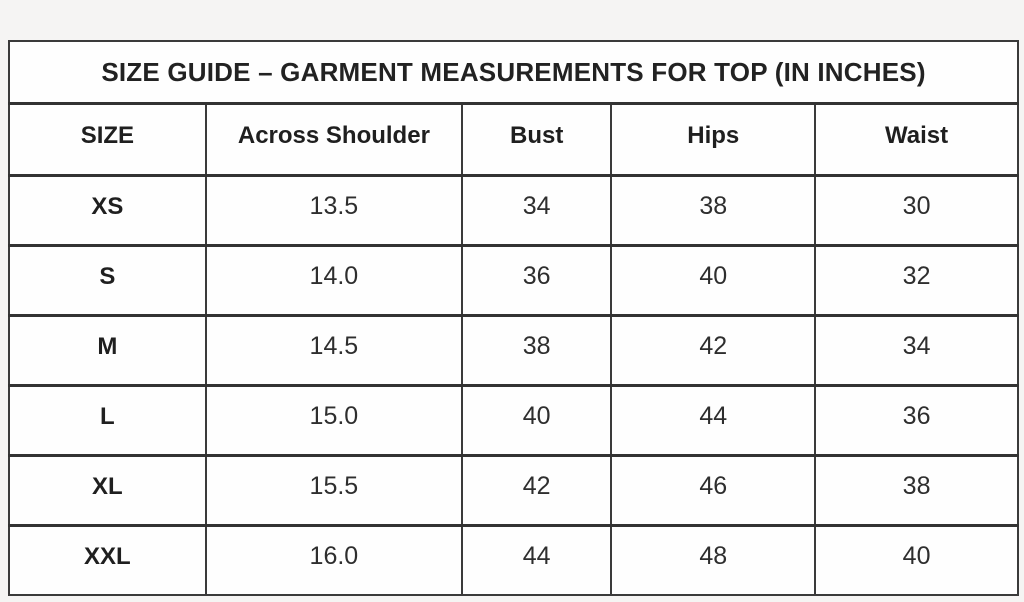 Image resolution: width=1024 pixels, height=602 pixels. I want to click on cell-size: XL, so click(107, 490).